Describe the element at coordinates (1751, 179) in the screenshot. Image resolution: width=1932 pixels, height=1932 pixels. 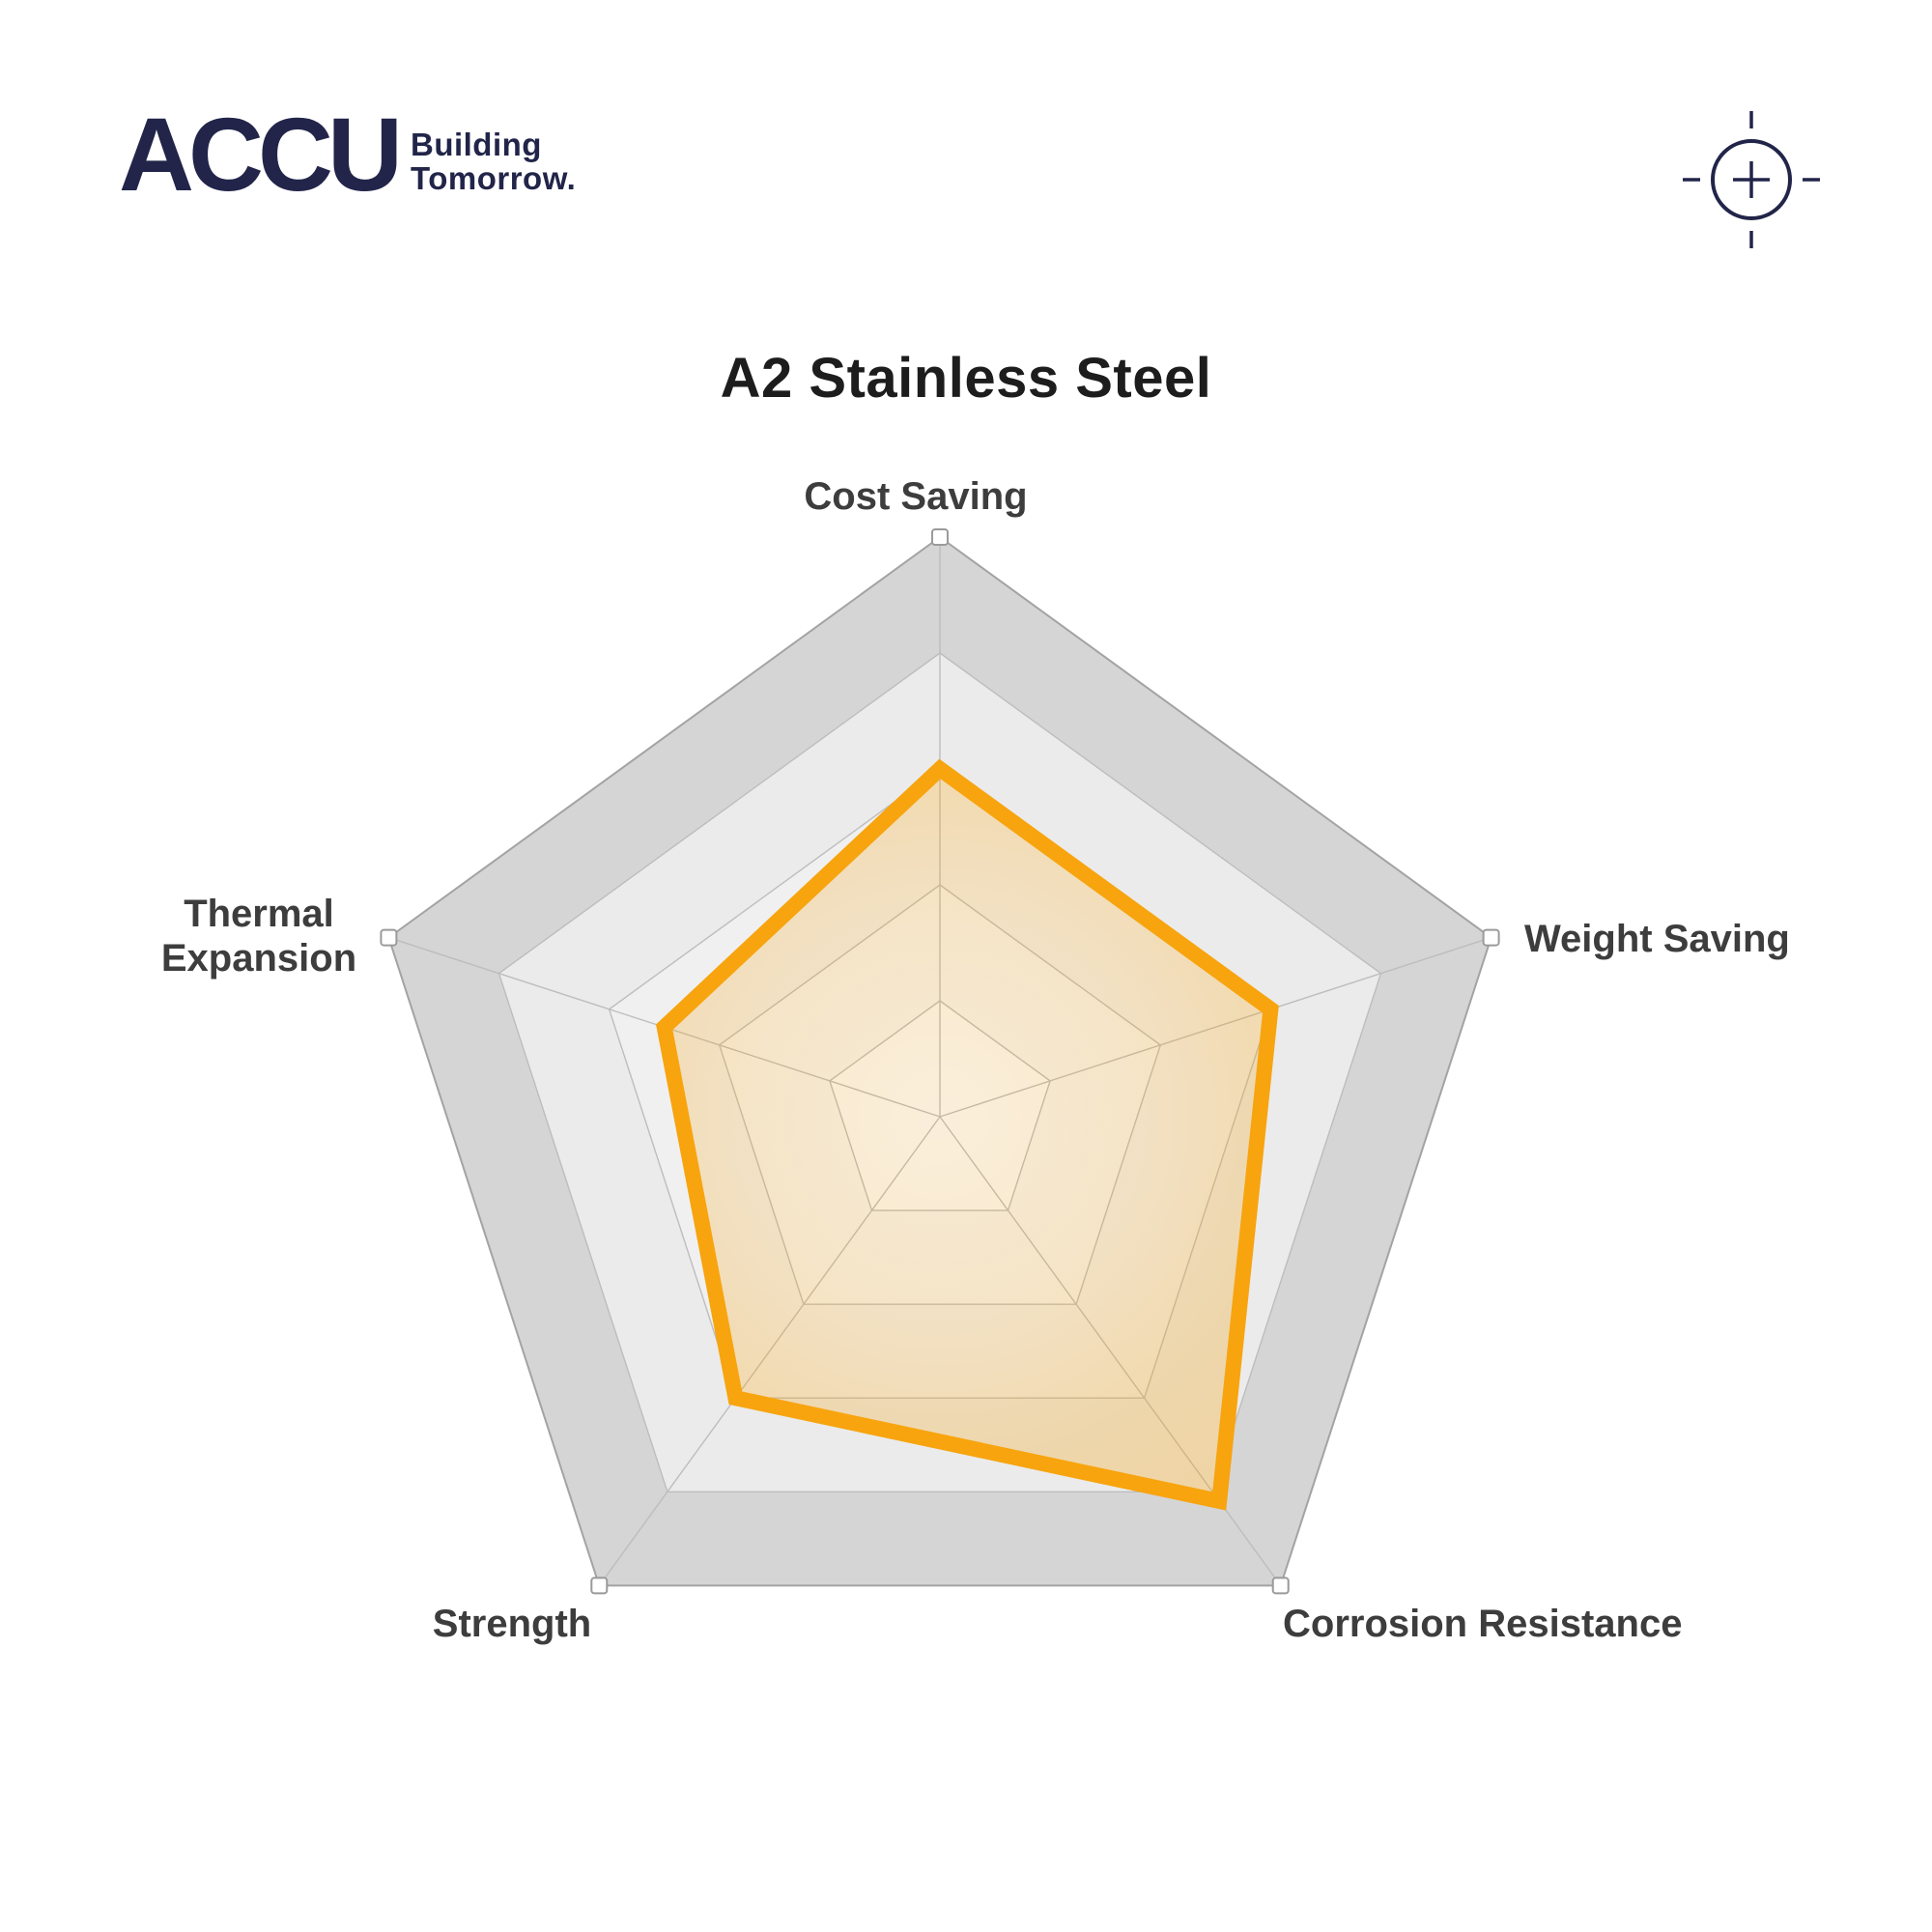
I see `crosshair-icon` at that location.